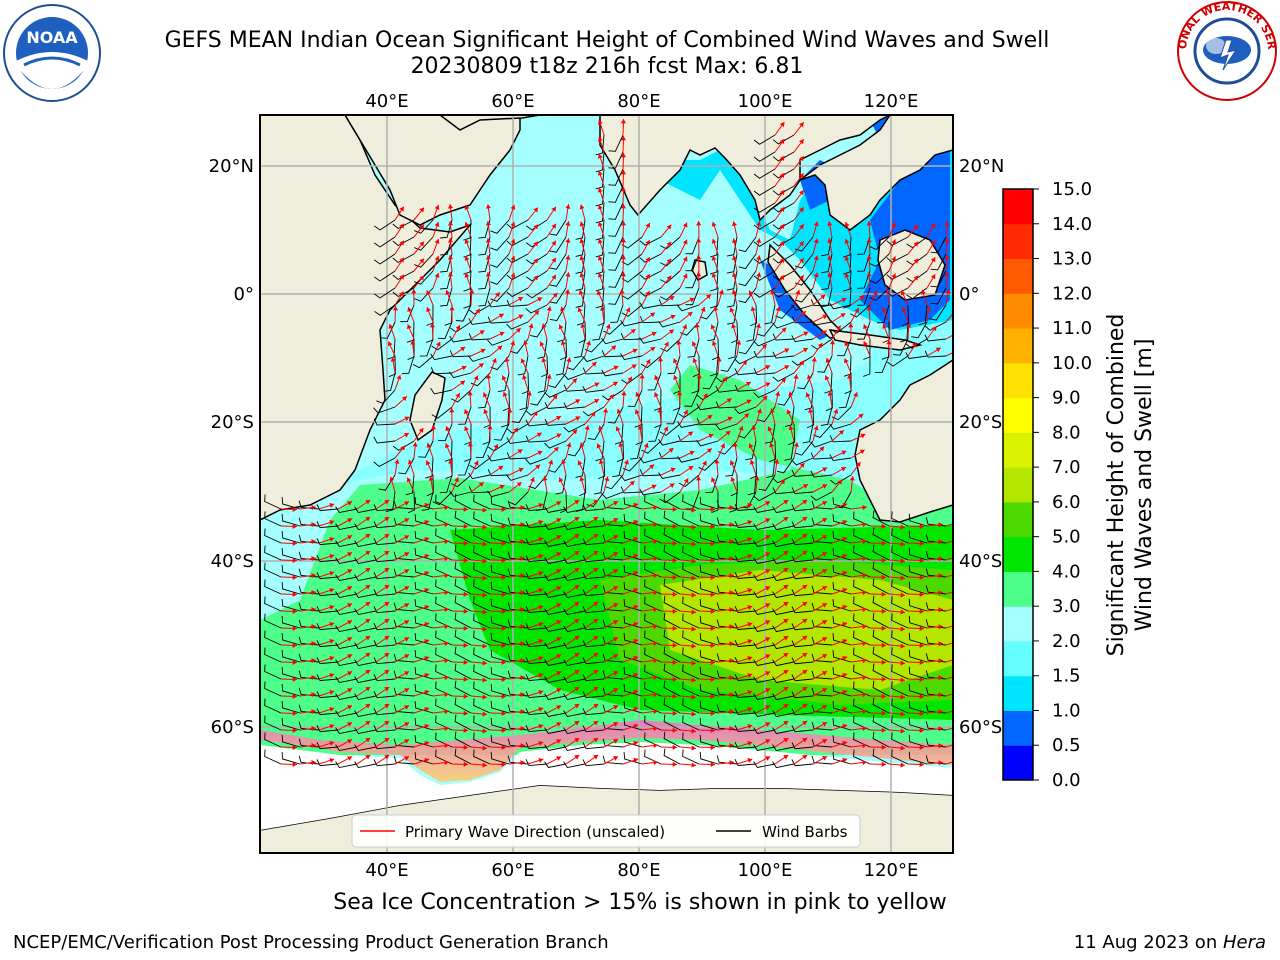  I want to click on colorbar-tick-label: 5.0, so click(1066, 537).